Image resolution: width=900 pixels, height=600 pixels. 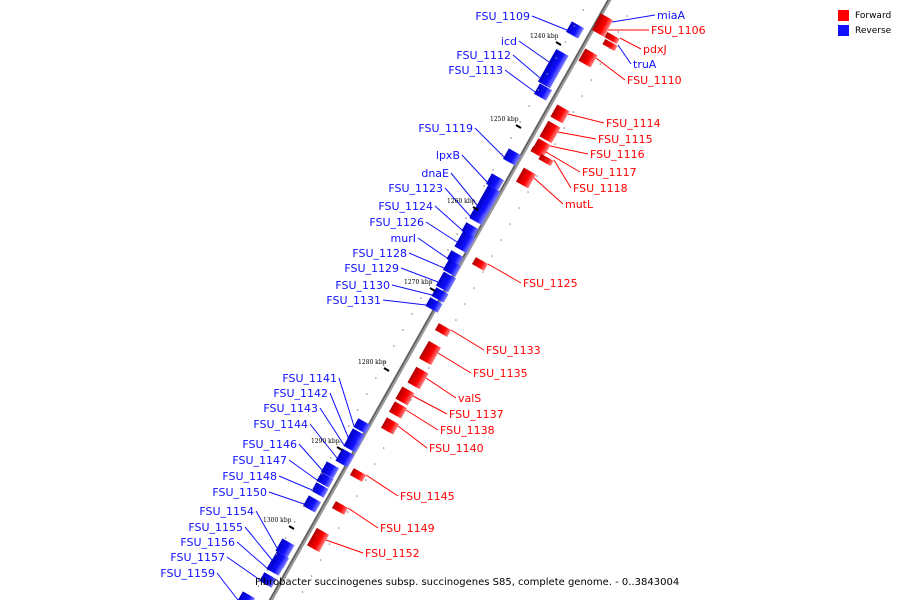 What do you see at coordinates (455, 258) in the screenshot?
I see `gene-block-murI` at bounding box center [455, 258].